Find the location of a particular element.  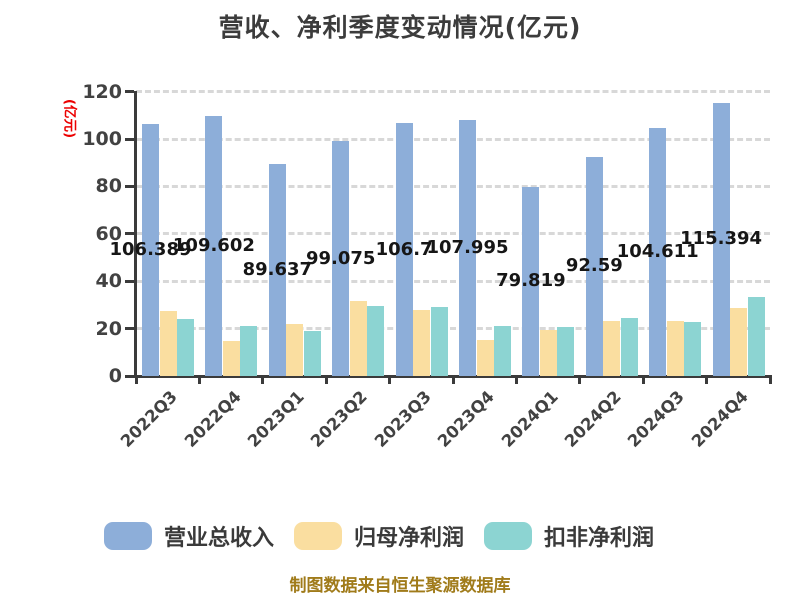

value-label-2024Q4: 115.394 is located at coordinates (721, 239).